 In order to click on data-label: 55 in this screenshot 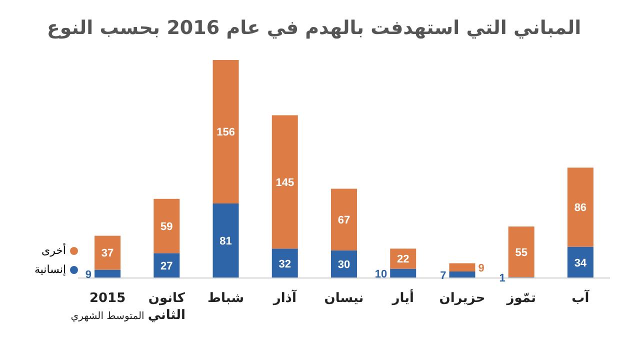, I will do `click(521, 252)`.